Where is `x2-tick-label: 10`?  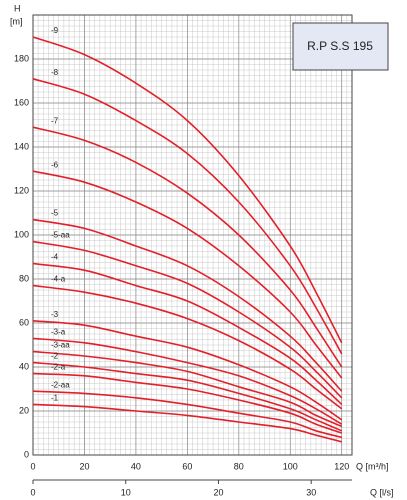
x2-tick-label: 10 is located at coordinates (126, 492).